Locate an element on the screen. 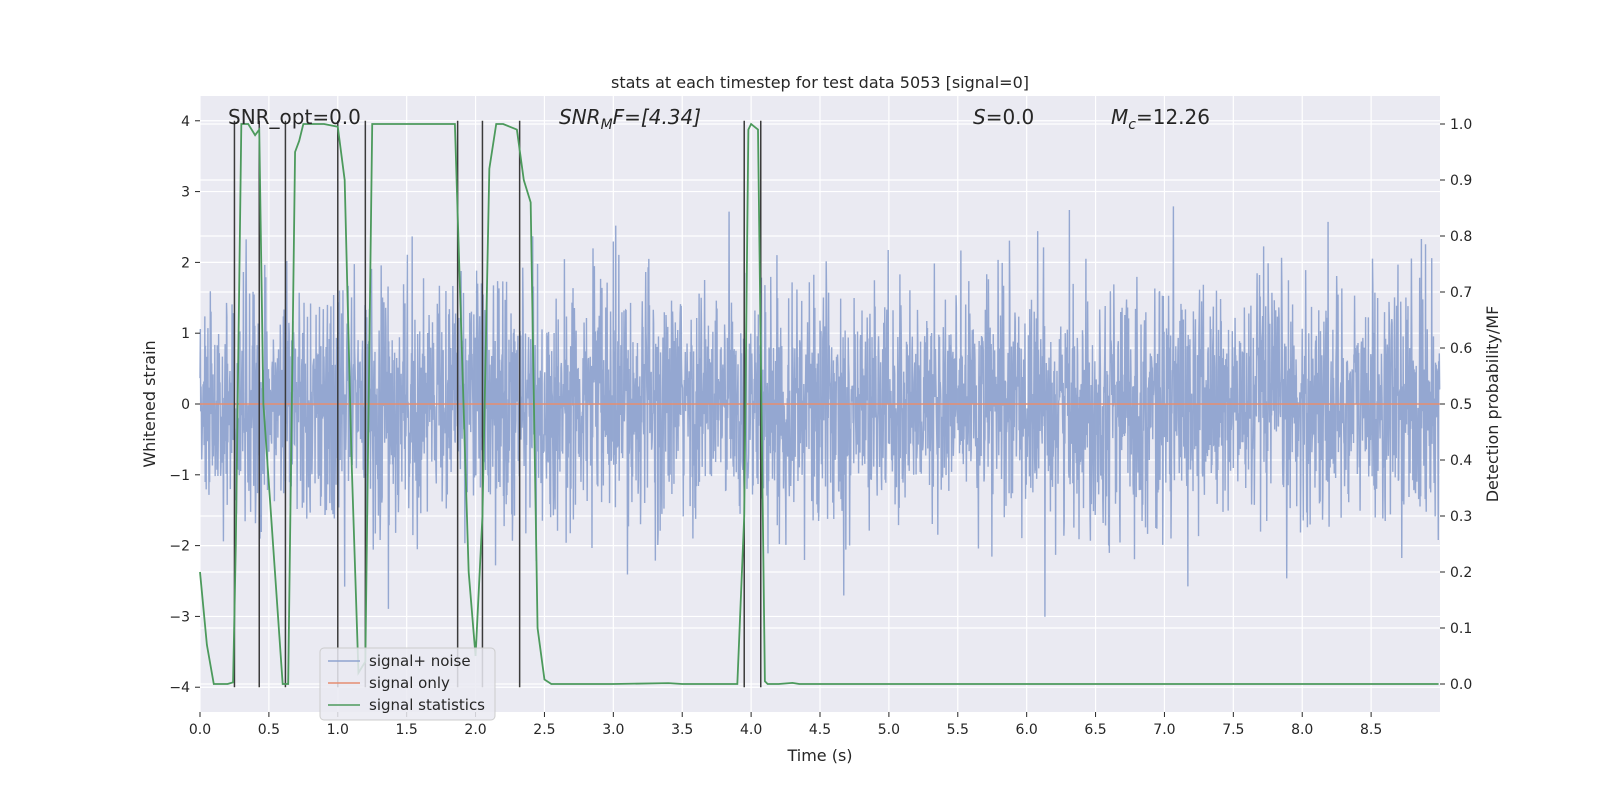 This screenshot has height=800, width=1600. x-tick-label-10: 5.0 is located at coordinates (889, 730).